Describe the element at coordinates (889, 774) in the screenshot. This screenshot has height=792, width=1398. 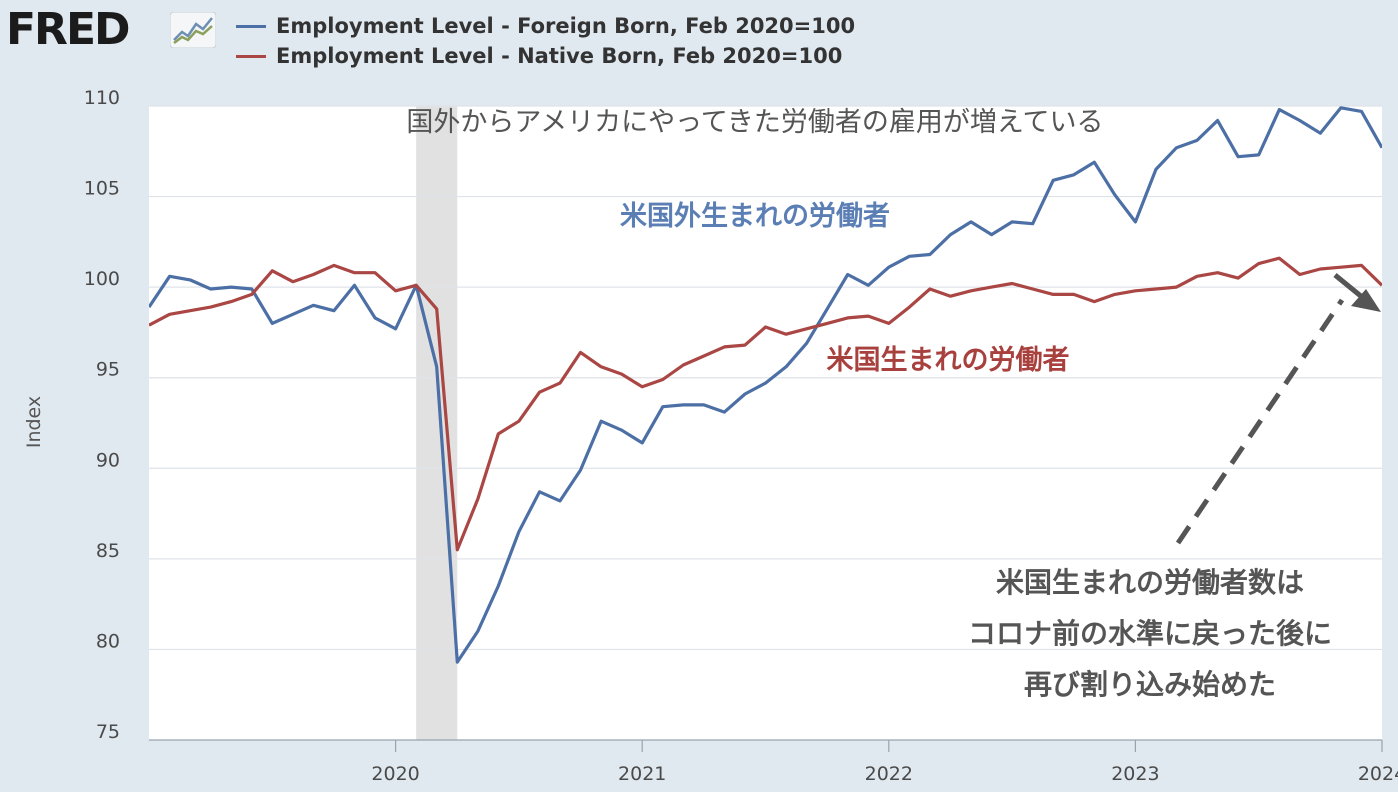
I see `x-tick-label: 2022` at that location.